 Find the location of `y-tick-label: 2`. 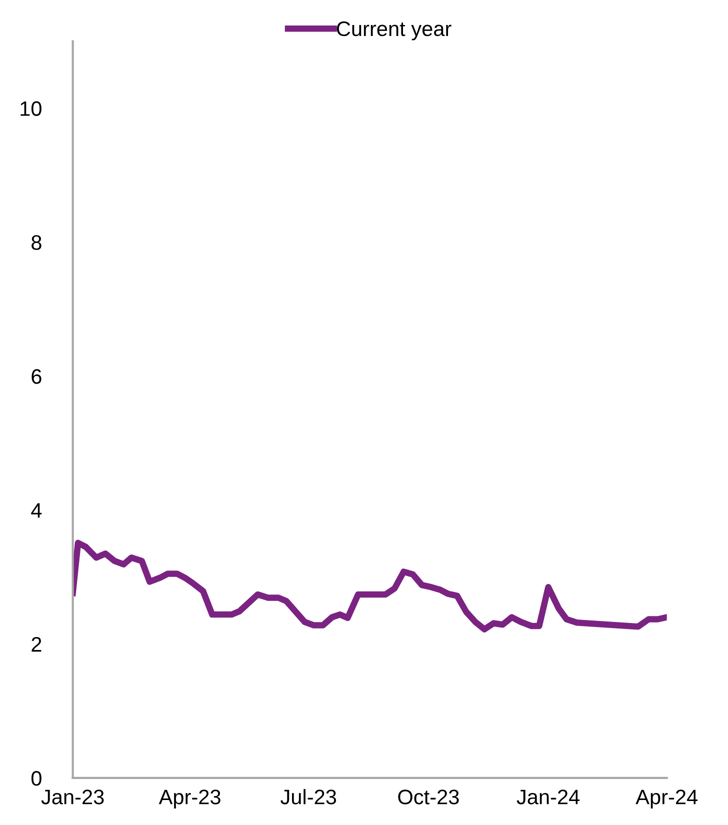

y-tick-label: 2 is located at coordinates (37, 644).